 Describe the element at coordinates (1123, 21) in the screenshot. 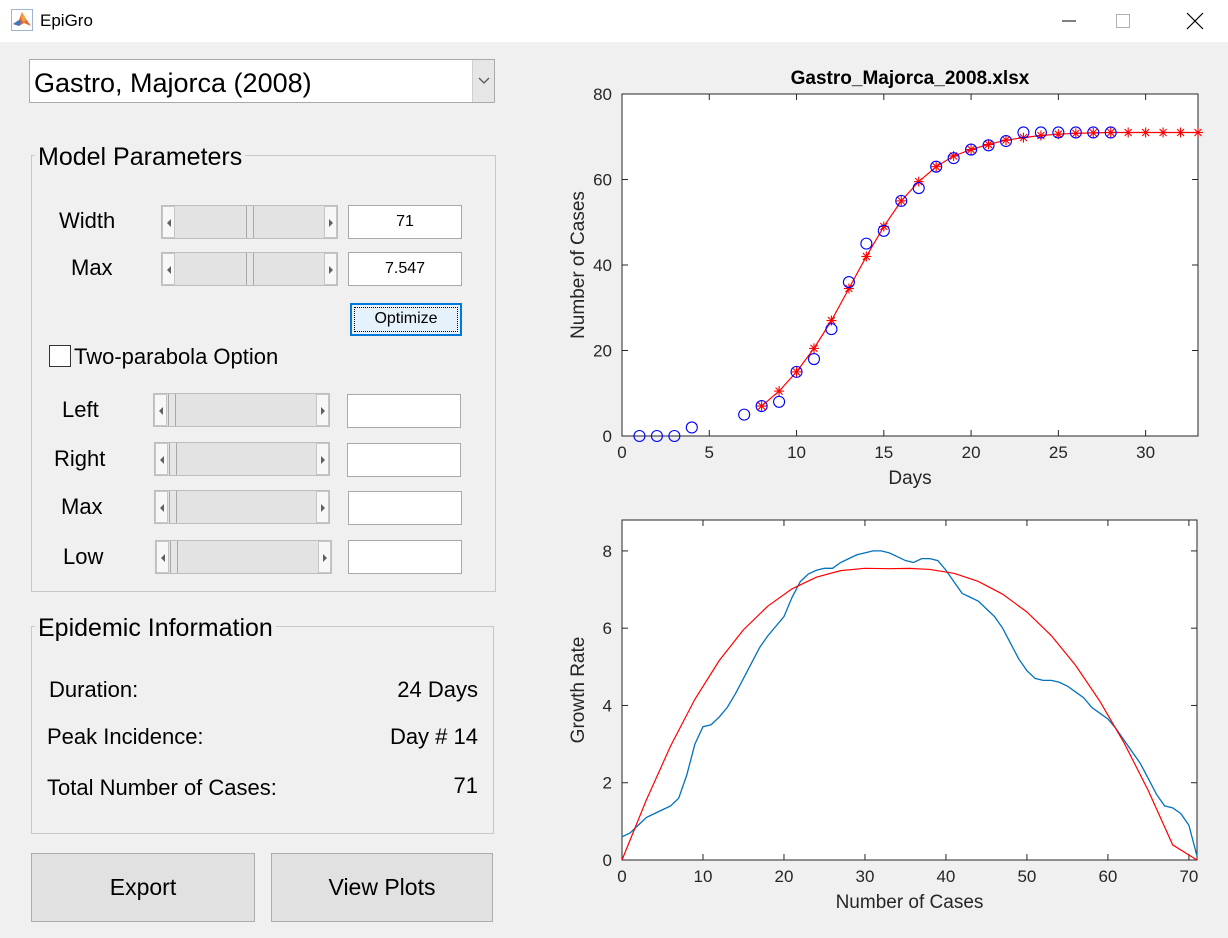

I see `maximize-button` at that location.